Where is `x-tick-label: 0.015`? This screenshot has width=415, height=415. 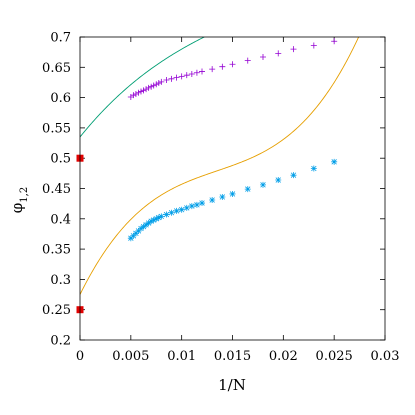
x-tick-label: 0.015 is located at coordinates (232, 356).